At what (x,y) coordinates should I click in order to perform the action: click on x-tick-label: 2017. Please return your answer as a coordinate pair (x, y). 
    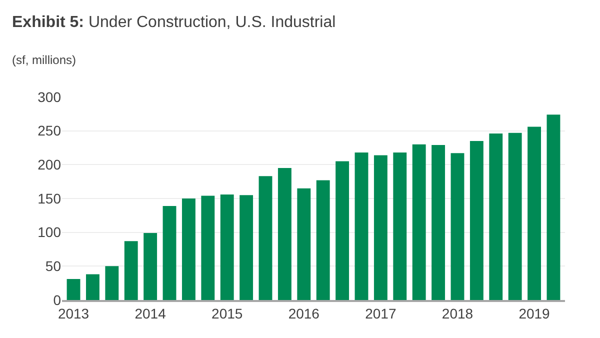
    Looking at the image, I should click on (380, 314).